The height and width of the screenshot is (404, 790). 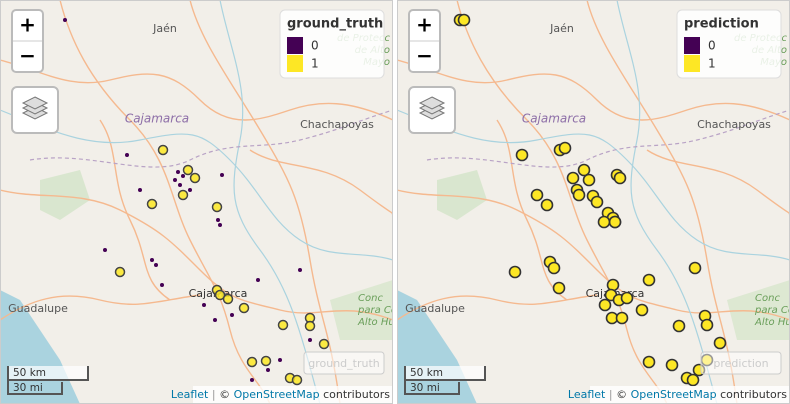 I want to click on layer-toggle-label: prediction, so click(x=740, y=363).